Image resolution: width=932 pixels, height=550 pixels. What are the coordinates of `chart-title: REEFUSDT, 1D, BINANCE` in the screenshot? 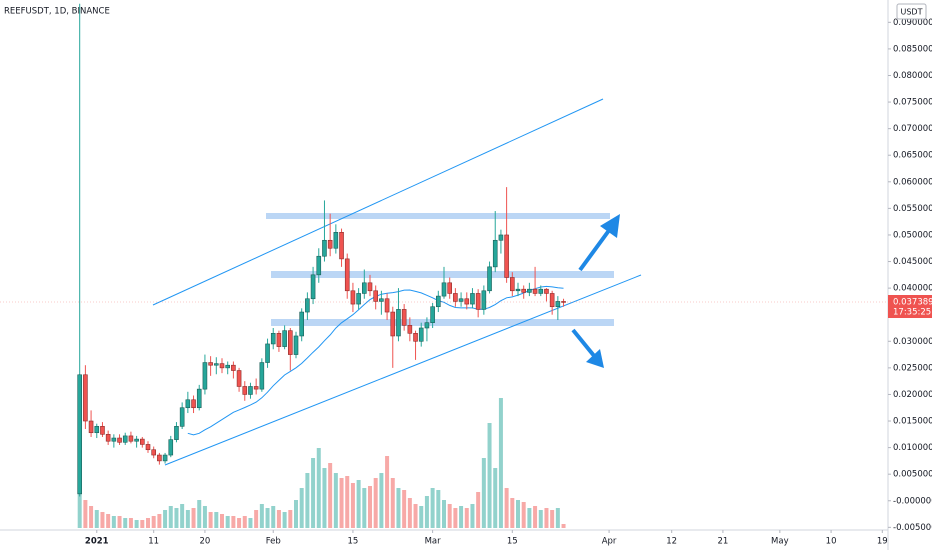 It's located at (57, 12).